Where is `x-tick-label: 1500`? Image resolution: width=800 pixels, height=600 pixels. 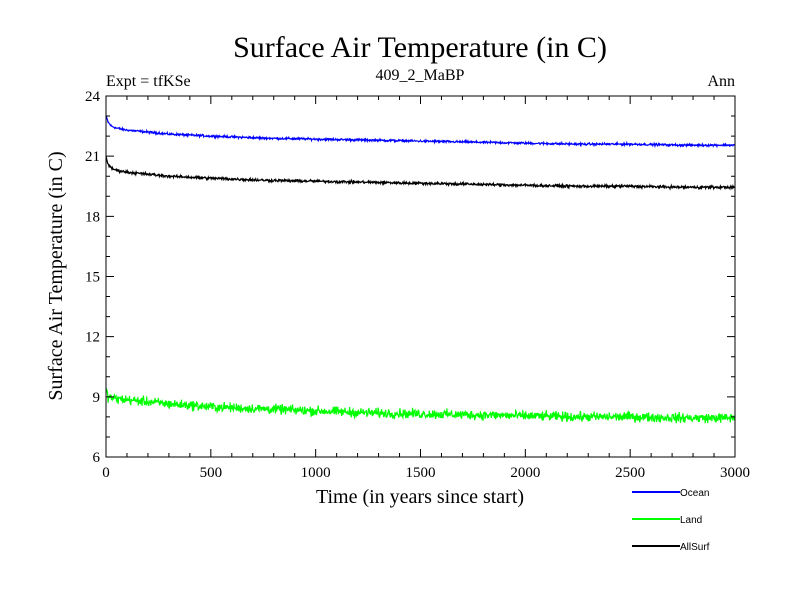
x-tick-label: 1500 is located at coordinates (421, 473).